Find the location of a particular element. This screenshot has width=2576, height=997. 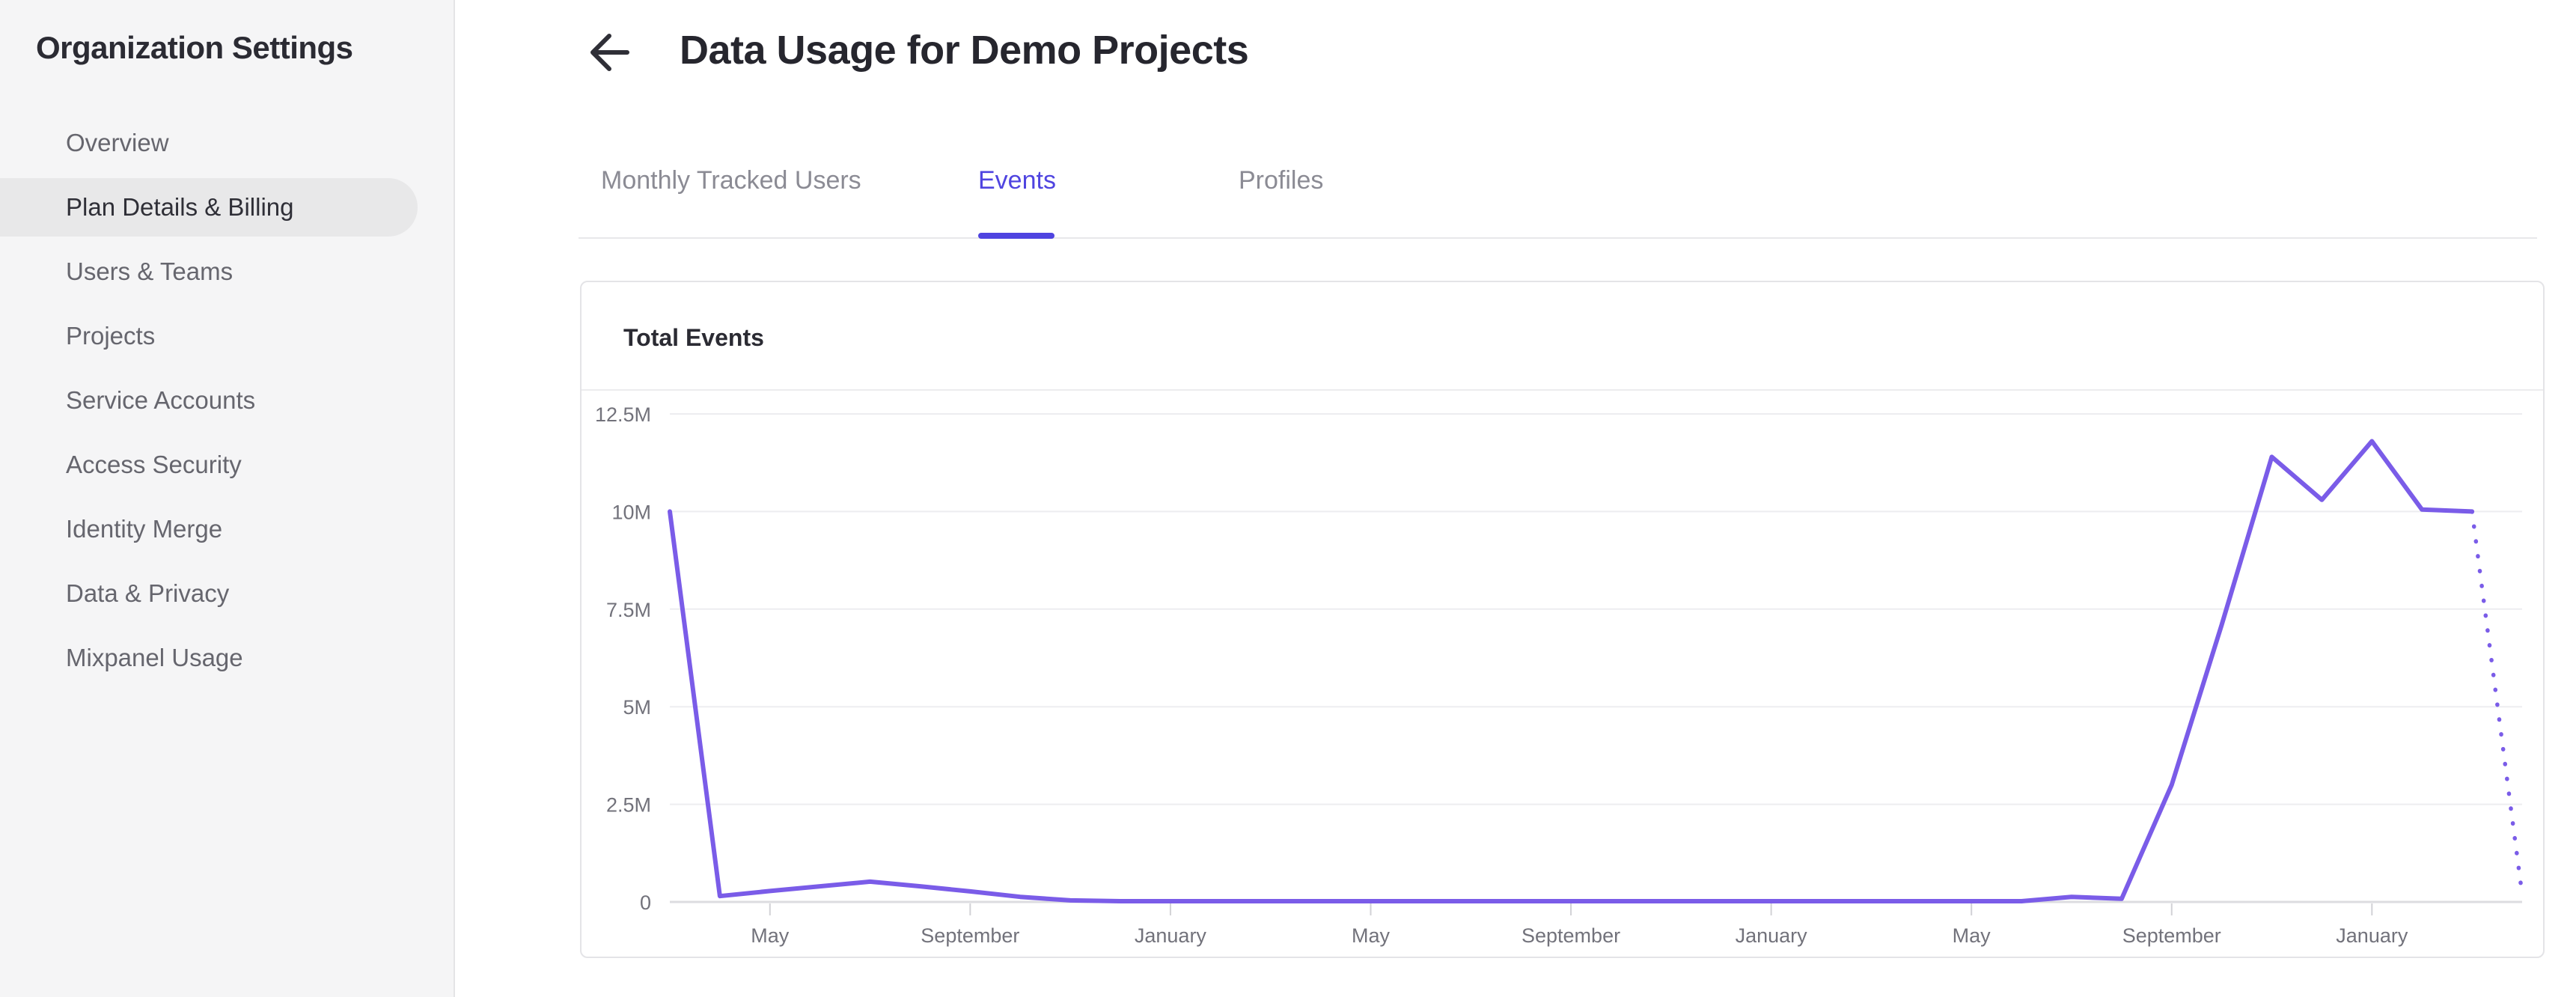

sidebar-item-projects: Projects is located at coordinates (209, 336).